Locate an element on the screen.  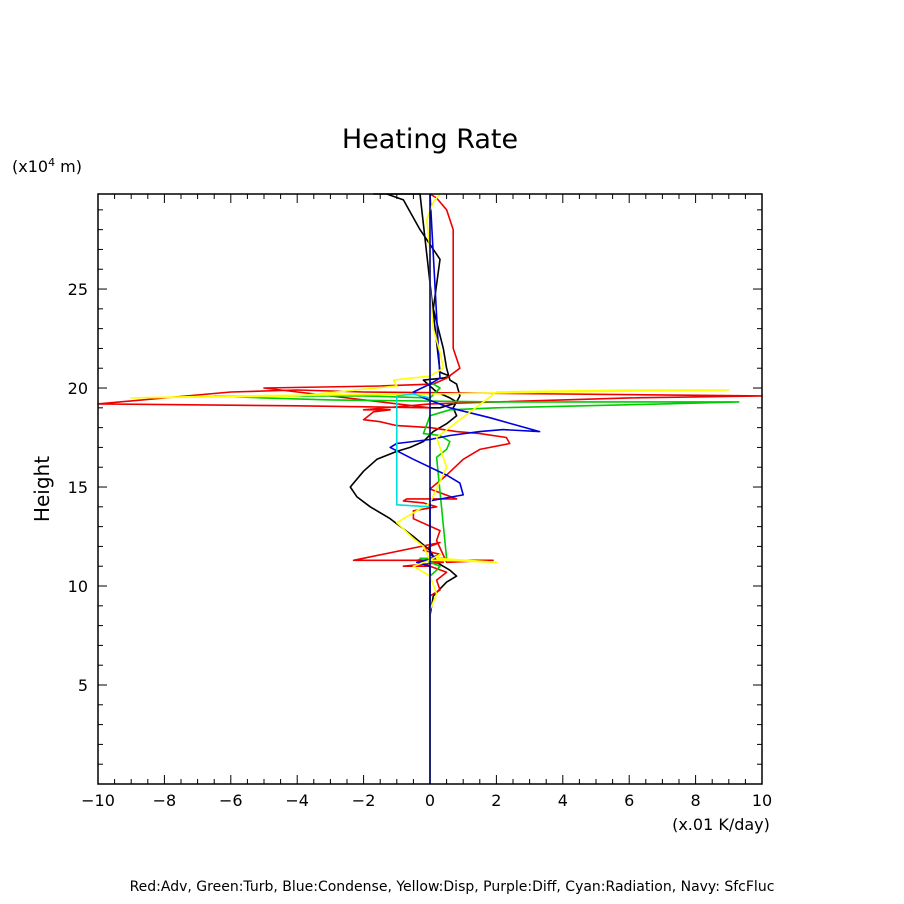
x-tick-label: −2 is located at coordinates (364, 800).